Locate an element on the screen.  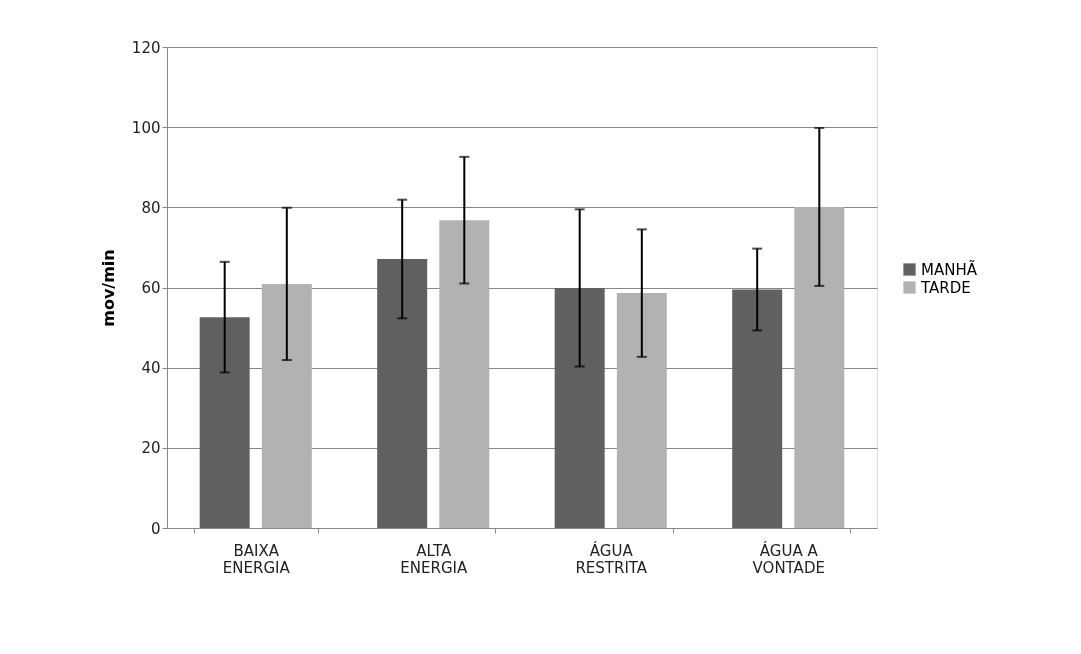
y-axis-title: mov/min is located at coordinates (108, 288).